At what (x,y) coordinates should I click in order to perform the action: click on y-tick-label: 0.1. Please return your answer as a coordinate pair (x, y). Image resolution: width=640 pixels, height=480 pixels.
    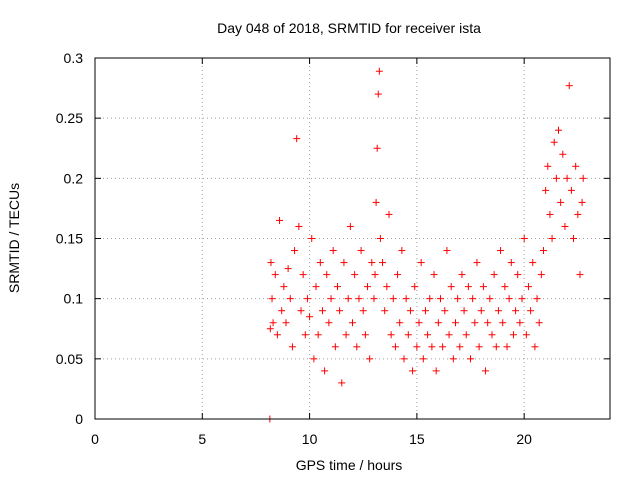
    Looking at the image, I should click on (74, 299).